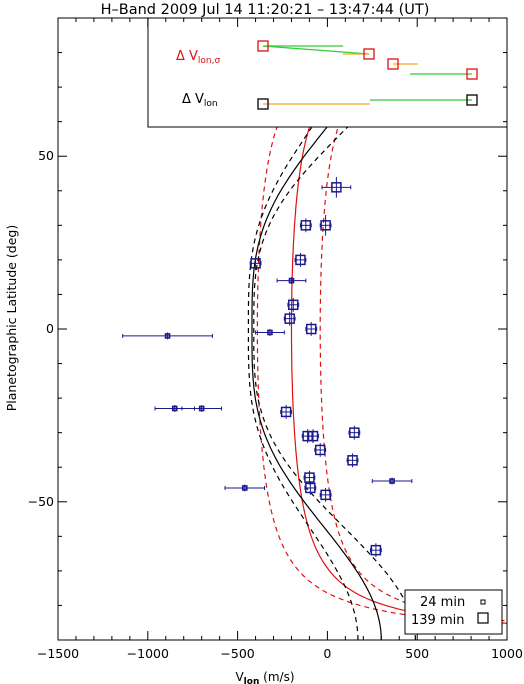 The image size is (524, 684). What do you see at coordinates (252, 680) in the screenshot?
I see `x-axis-label-sub: lon` at bounding box center [252, 680].